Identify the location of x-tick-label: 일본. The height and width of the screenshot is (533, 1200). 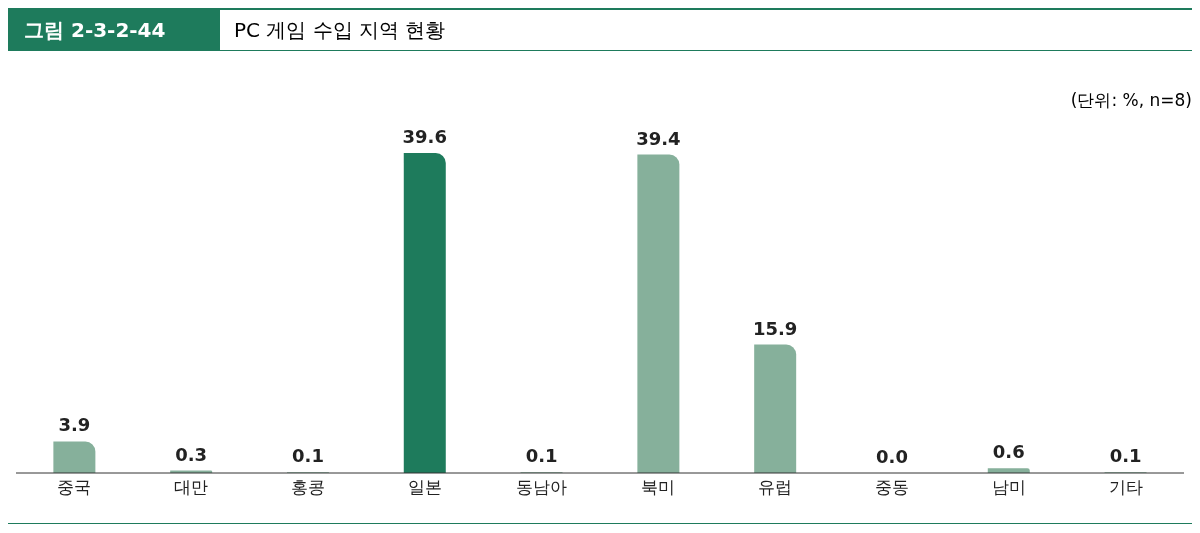
(424, 487).